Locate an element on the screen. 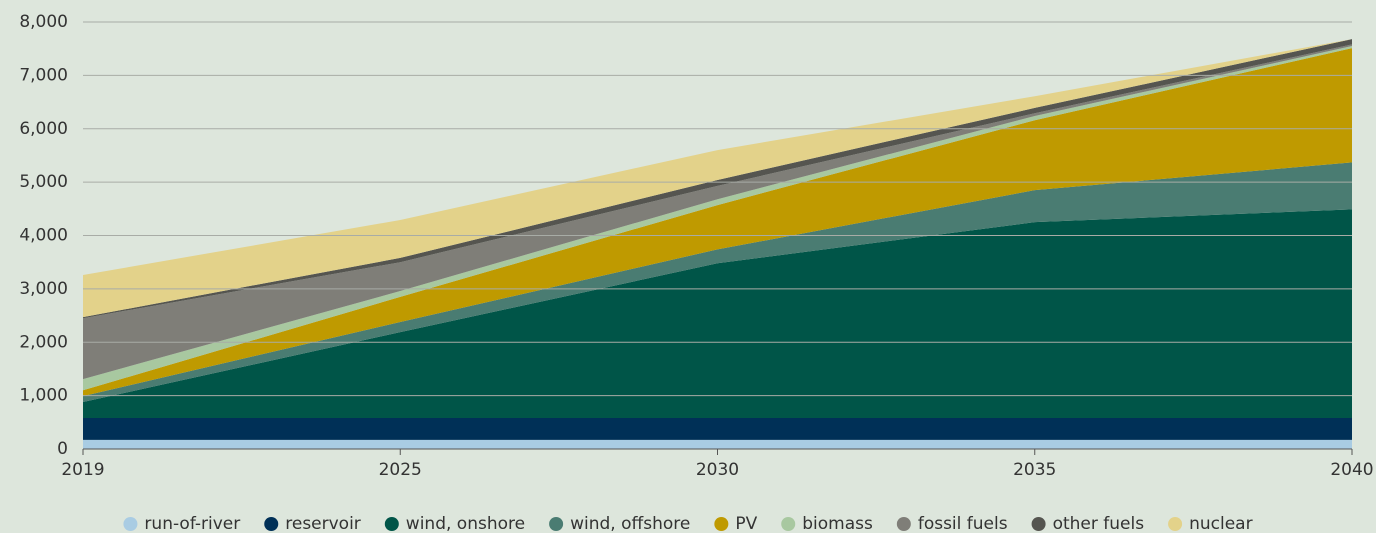 Image resolution: width=1376 pixels, height=533 pixels. x-tick-label: 2025 is located at coordinates (400, 470).